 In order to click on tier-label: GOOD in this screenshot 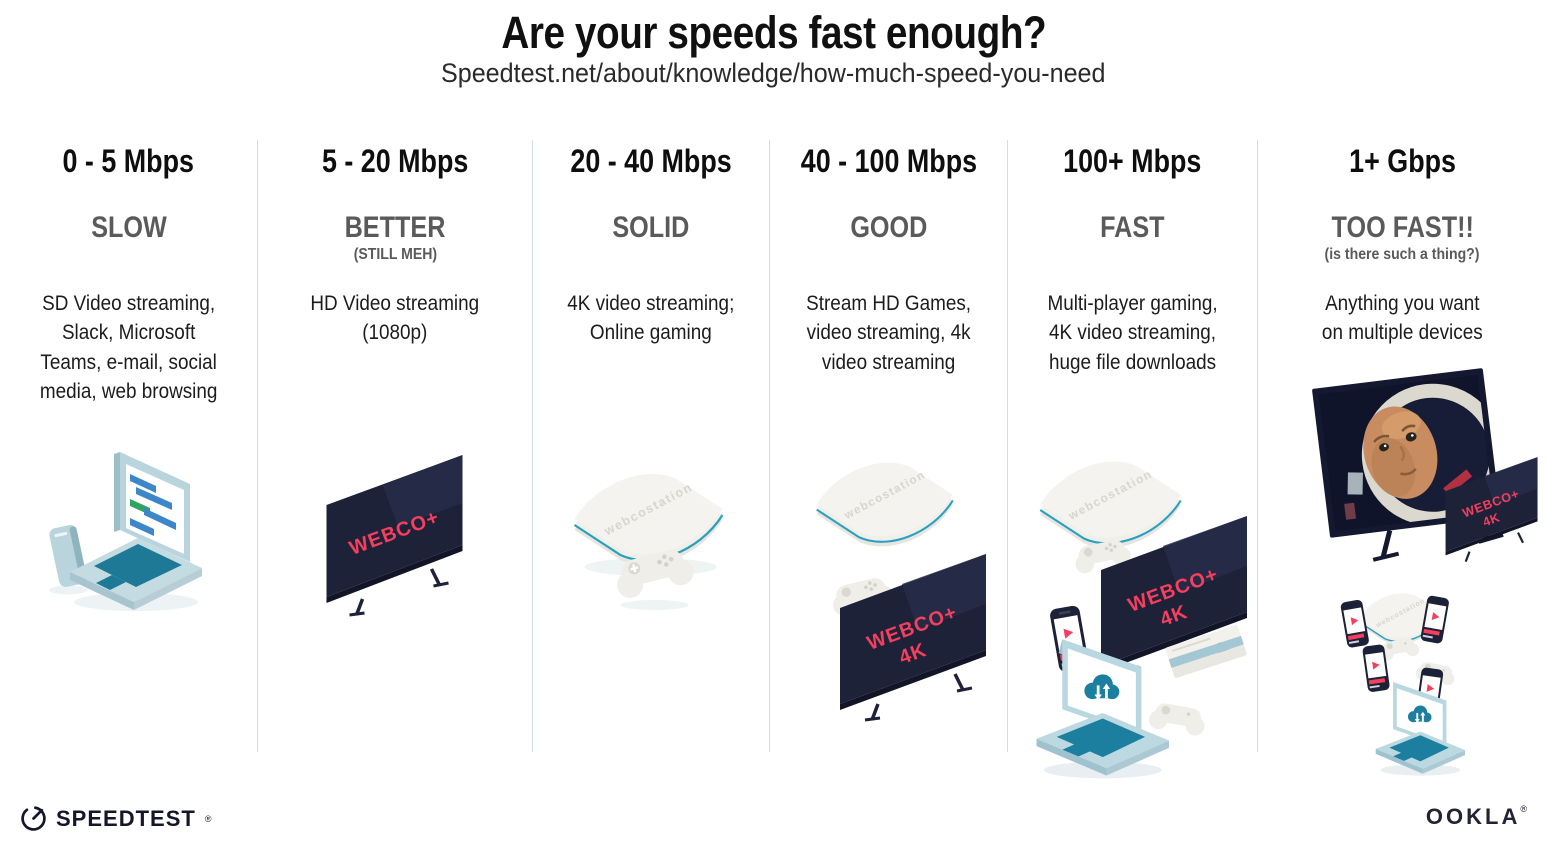, I will do `click(888, 227)`.